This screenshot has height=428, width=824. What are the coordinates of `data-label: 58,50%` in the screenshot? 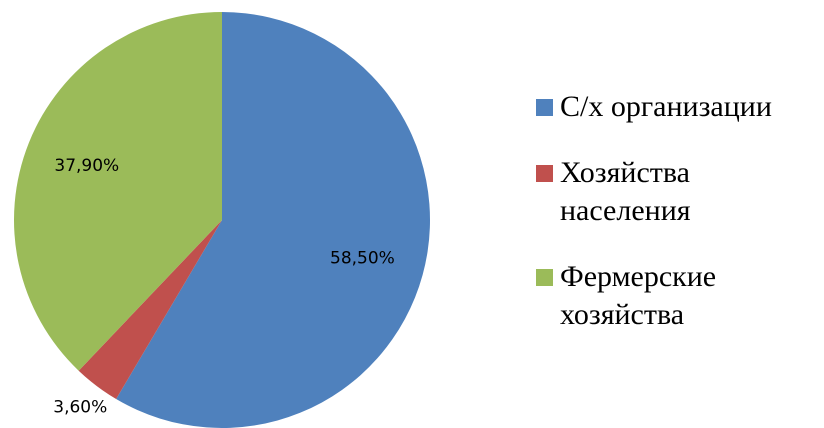 It's located at (362, 258).